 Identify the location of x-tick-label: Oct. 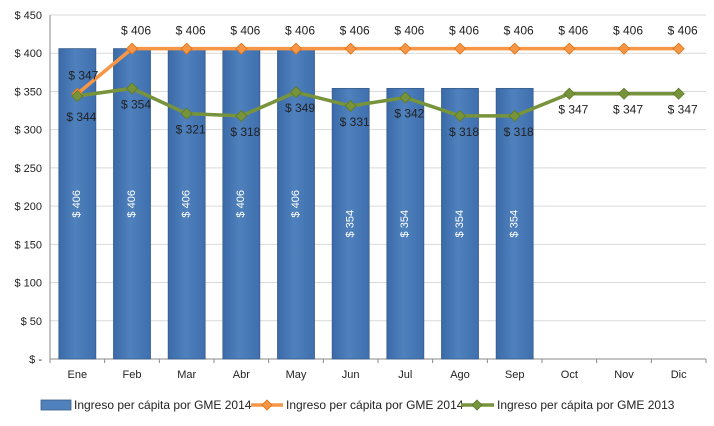
(569, 375).